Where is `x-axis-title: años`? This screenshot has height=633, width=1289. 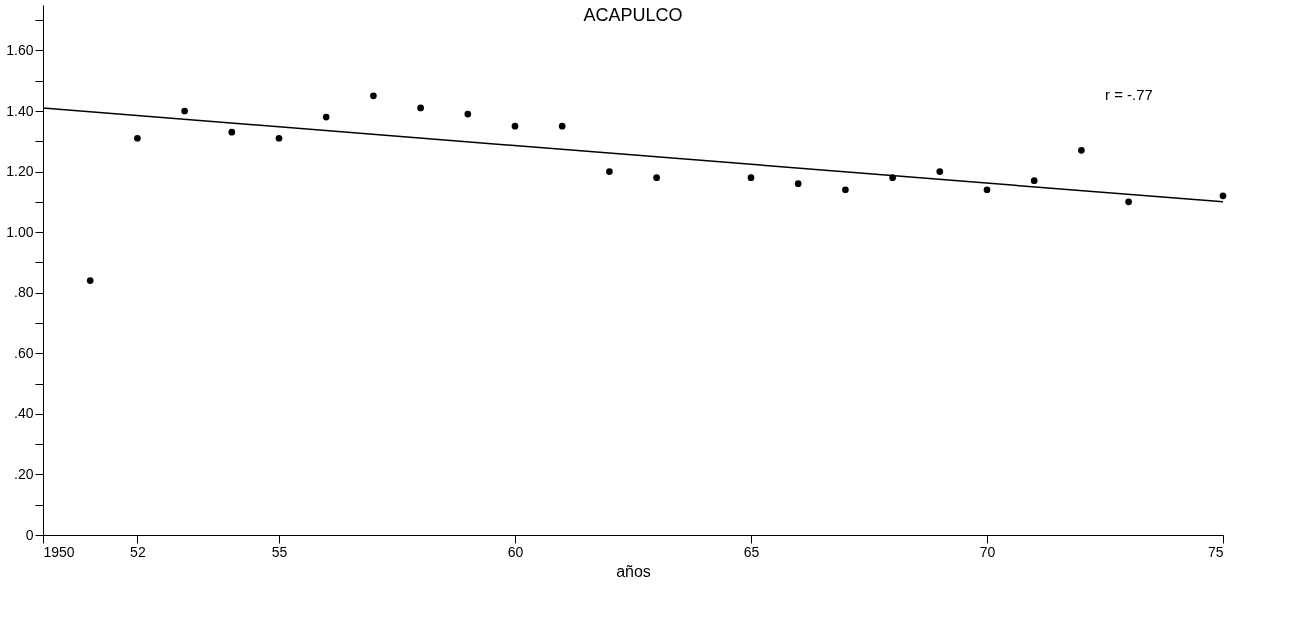 x-axis-title: años is located at coordinates (633, 571).